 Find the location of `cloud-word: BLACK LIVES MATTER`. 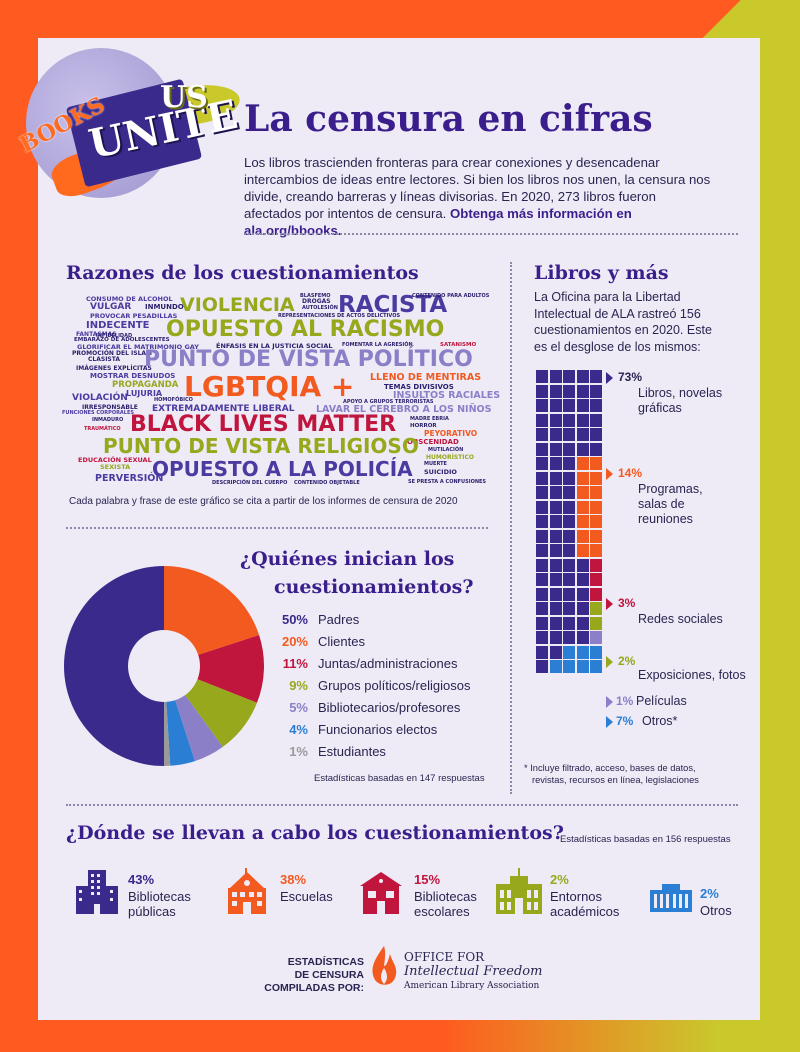

cloud-word: BLACK LIVES MATTER is located at coordinates (263, 424).